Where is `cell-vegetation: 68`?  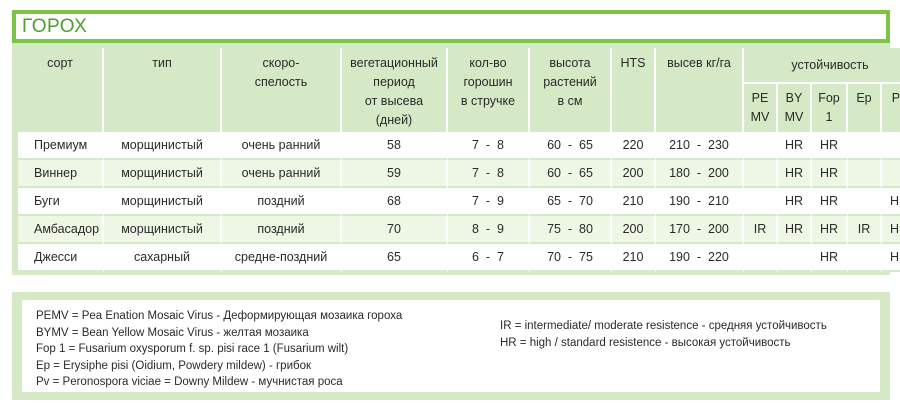 cell-vegetation: 68 is located at coordinates (395, 202).